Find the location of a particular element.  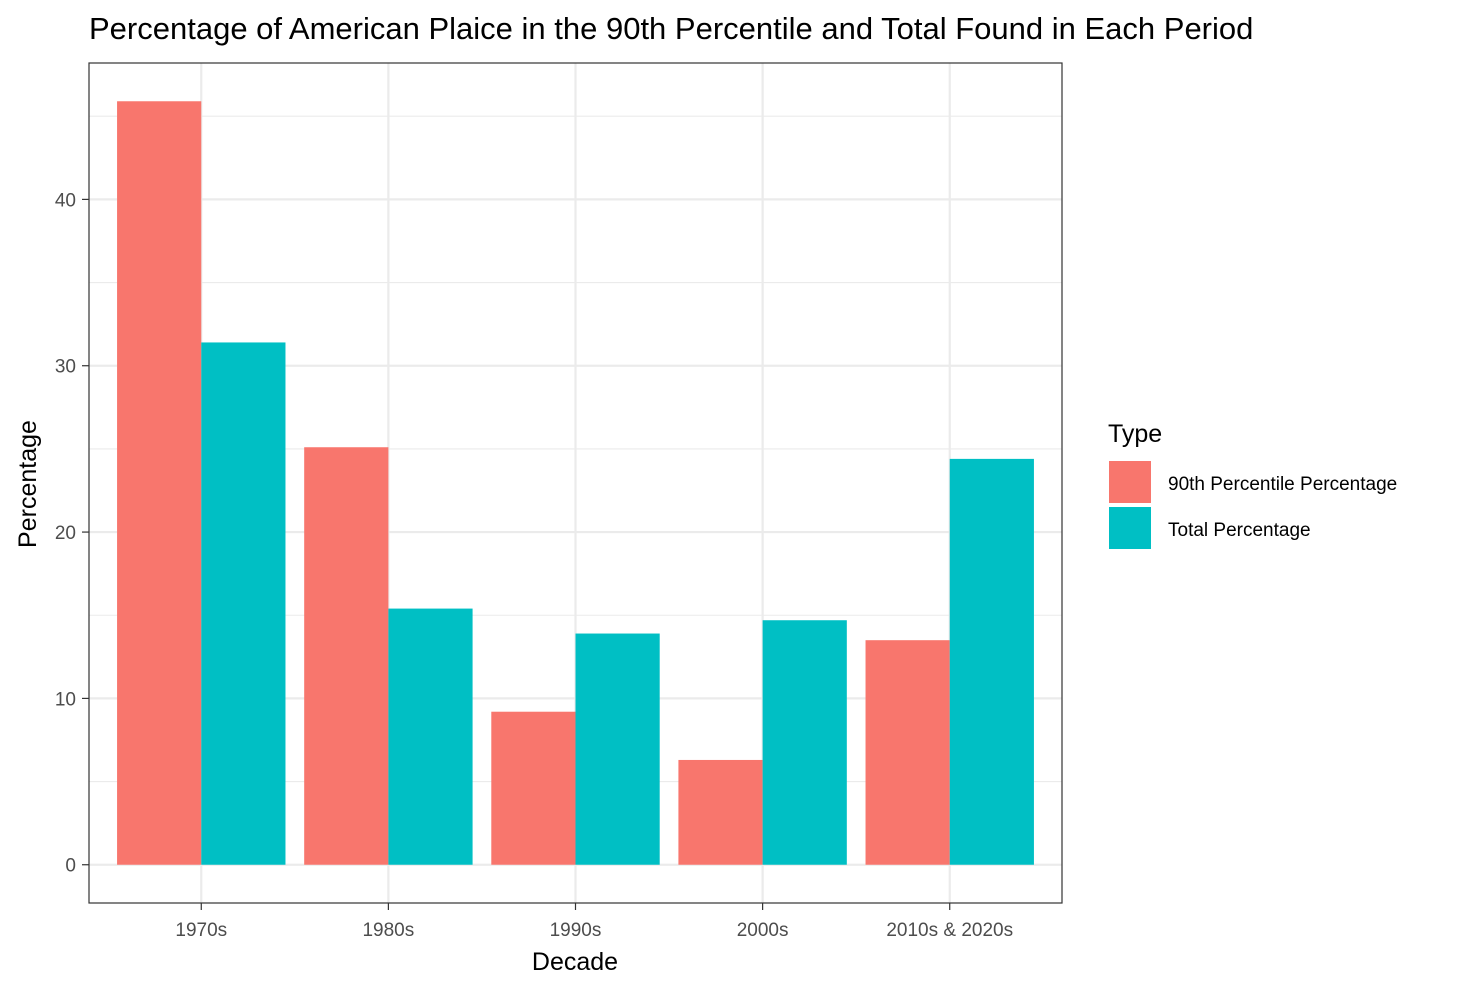

y-tick-label: 30 is located at coordinates (65, 367).